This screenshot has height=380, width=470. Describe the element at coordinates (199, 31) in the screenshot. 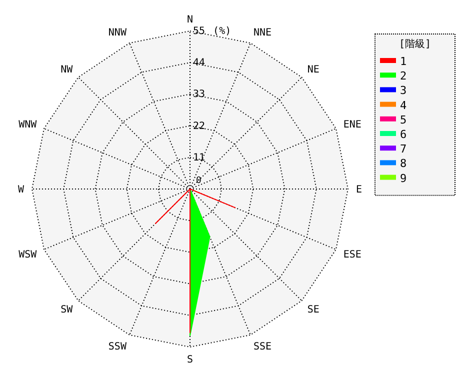

I see `y-tick-label: 55` at that location.